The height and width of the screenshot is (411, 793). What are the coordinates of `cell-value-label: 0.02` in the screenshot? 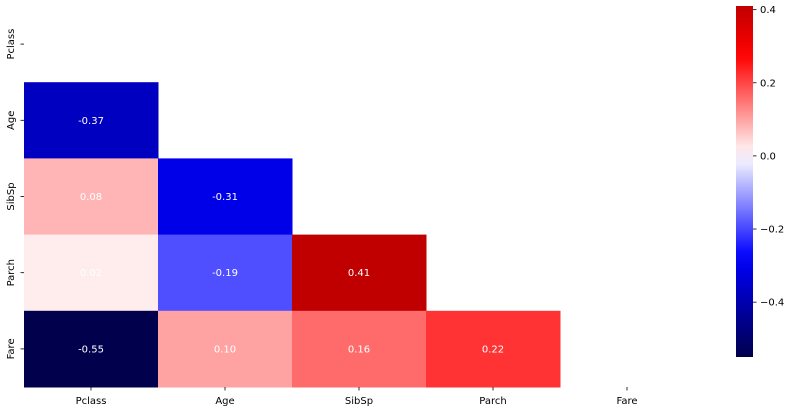 It's located at (91, 273).